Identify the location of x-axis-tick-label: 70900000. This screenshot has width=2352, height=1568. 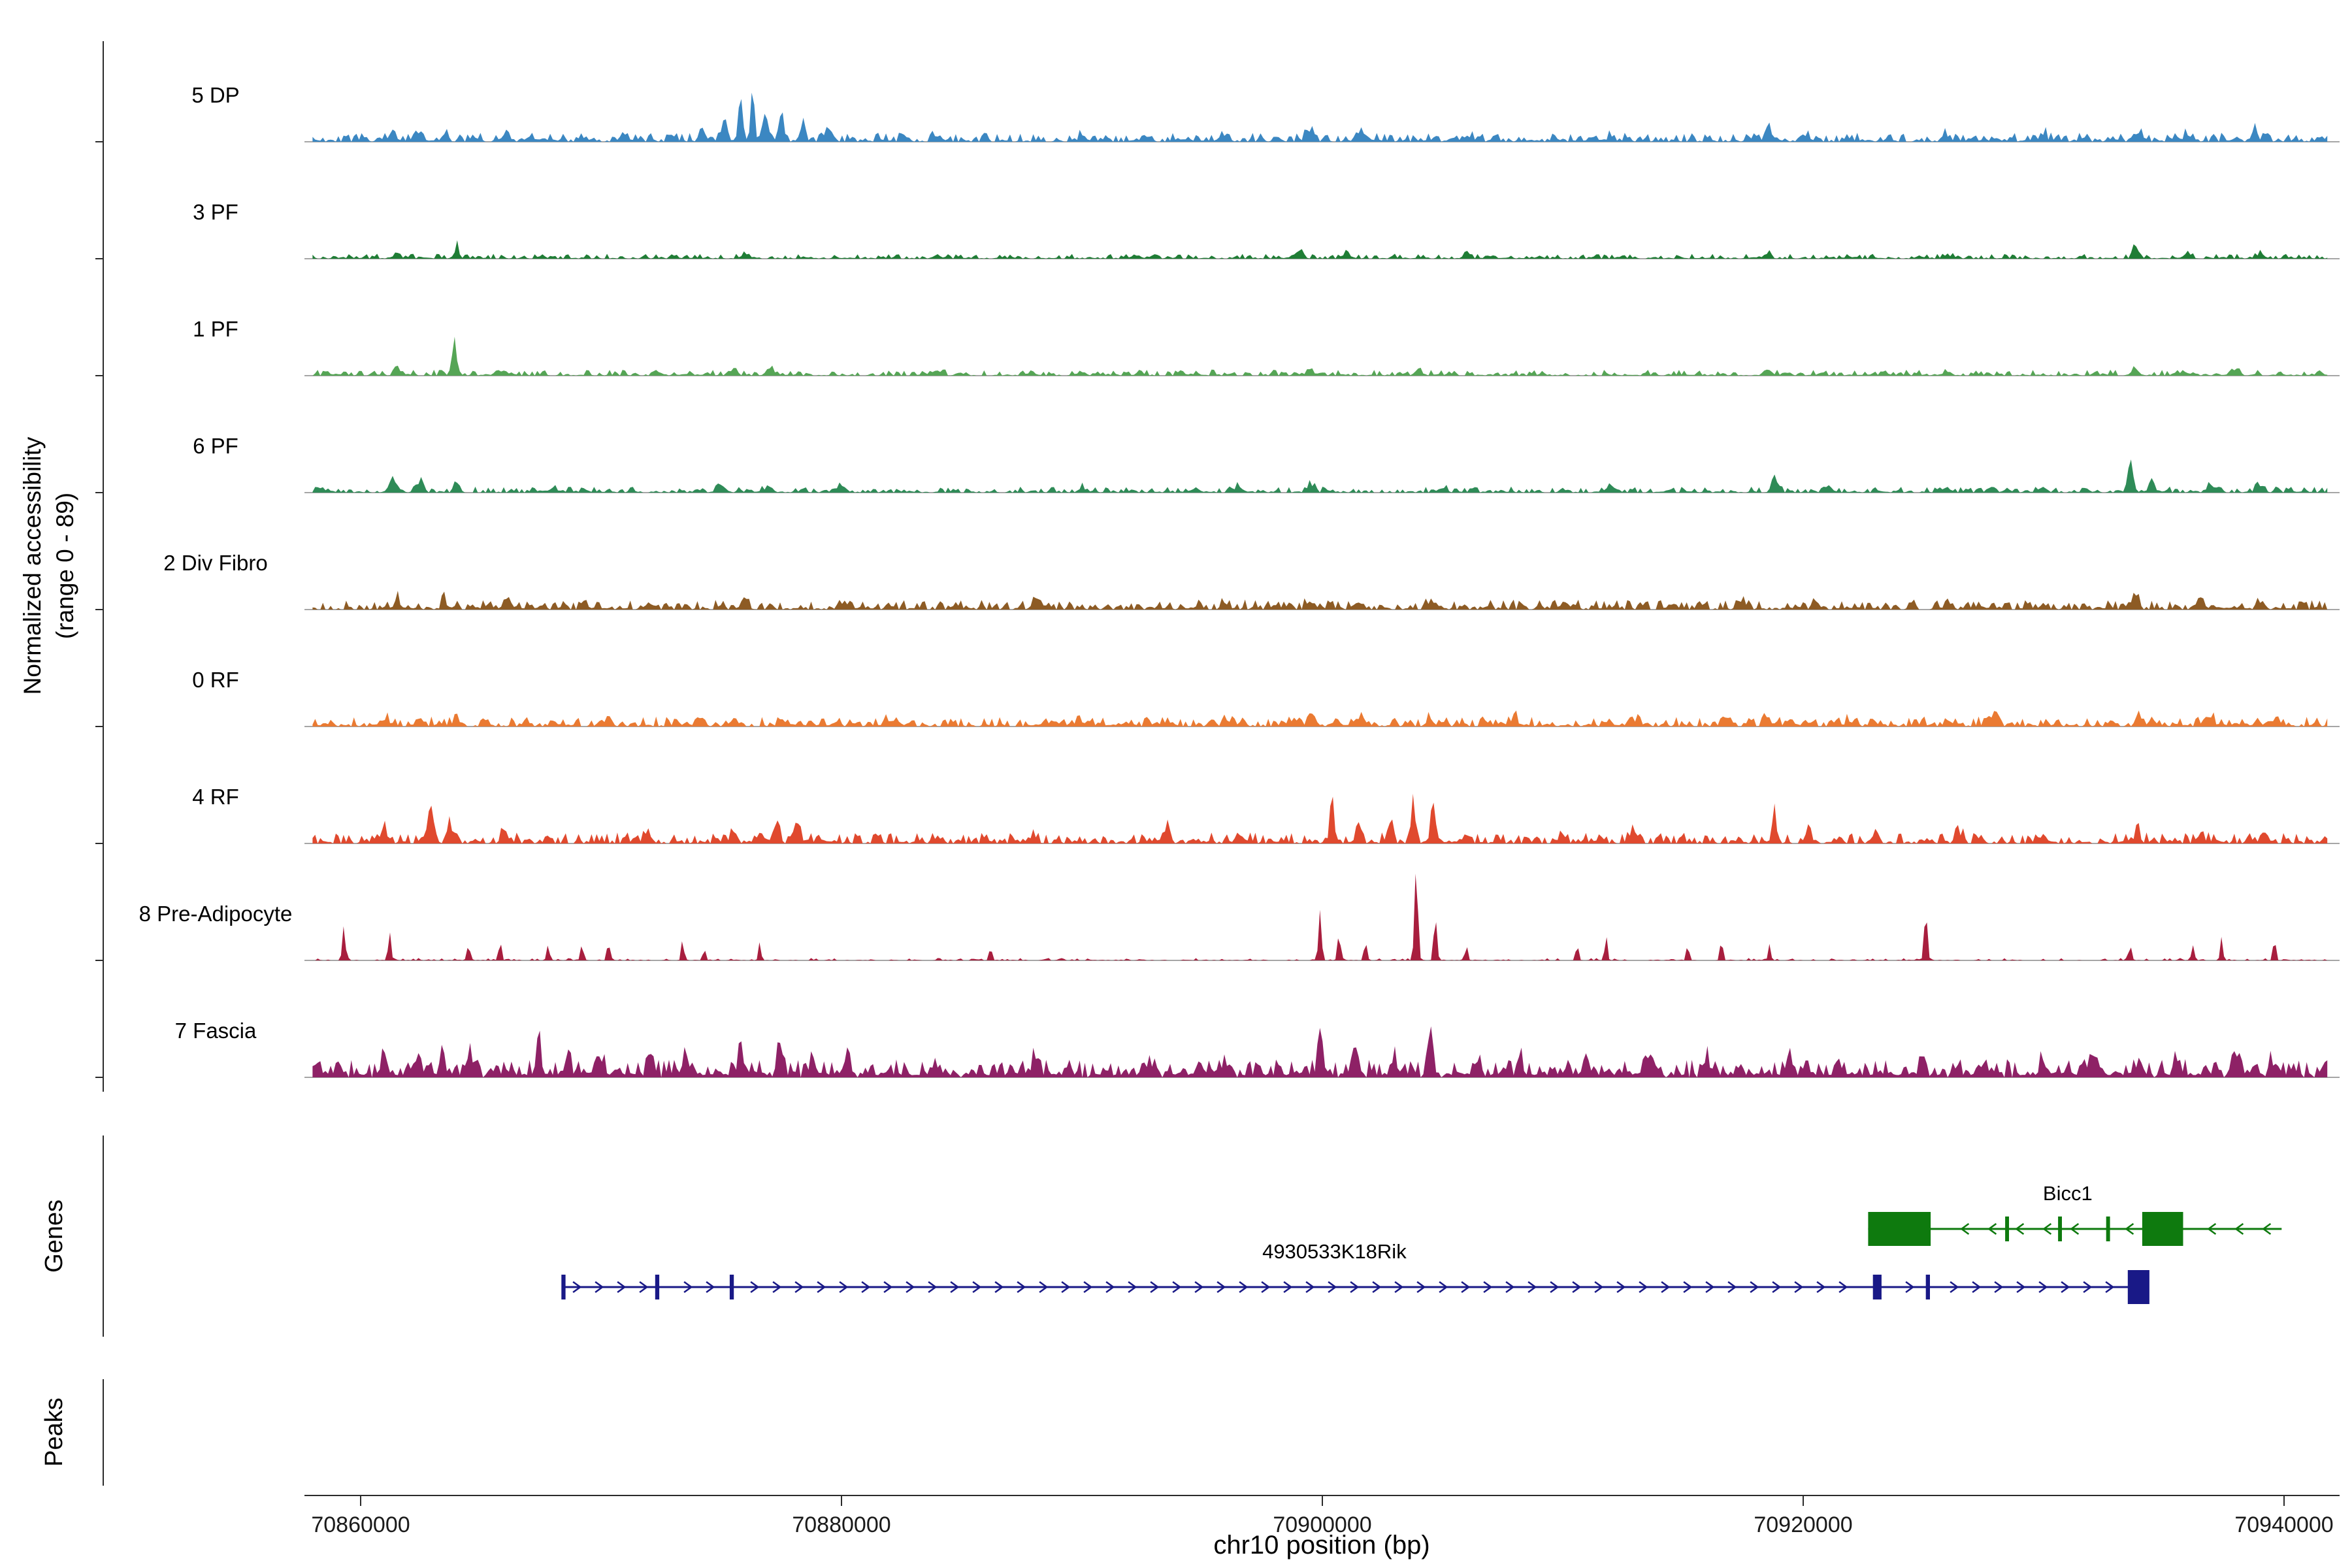
(1322, 1524).